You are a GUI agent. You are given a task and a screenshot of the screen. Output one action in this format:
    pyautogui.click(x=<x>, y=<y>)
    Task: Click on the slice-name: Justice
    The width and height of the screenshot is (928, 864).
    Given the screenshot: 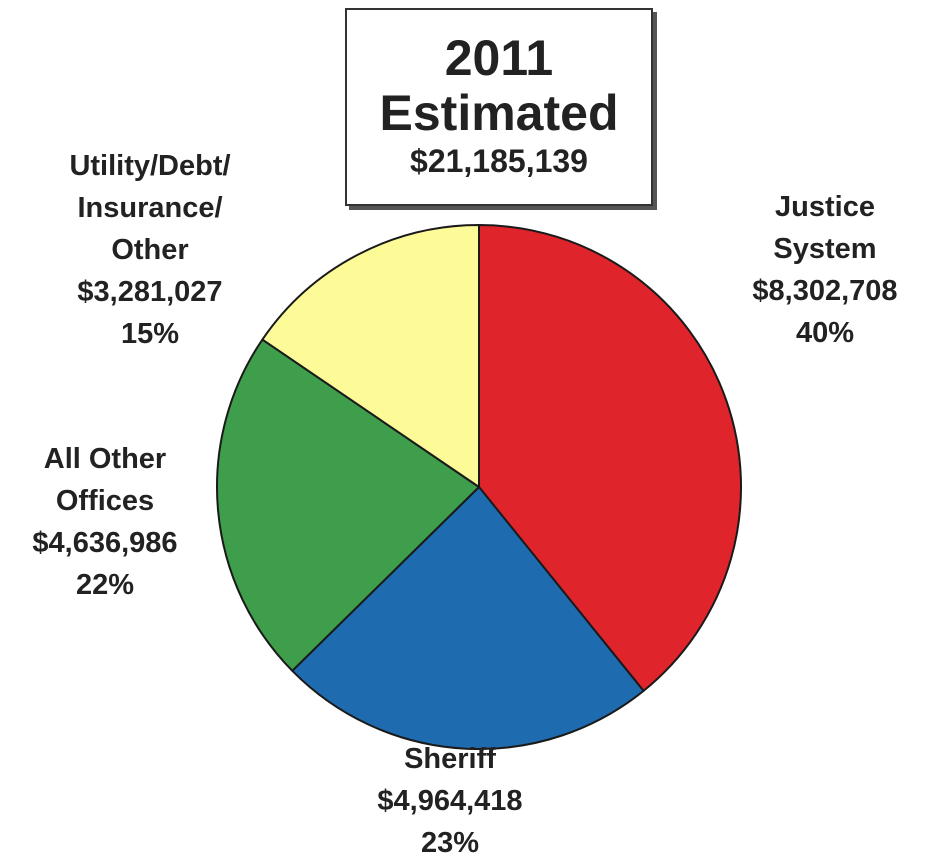 What is the action you would take?
    pyautogui.click(x=825, y=207)
    